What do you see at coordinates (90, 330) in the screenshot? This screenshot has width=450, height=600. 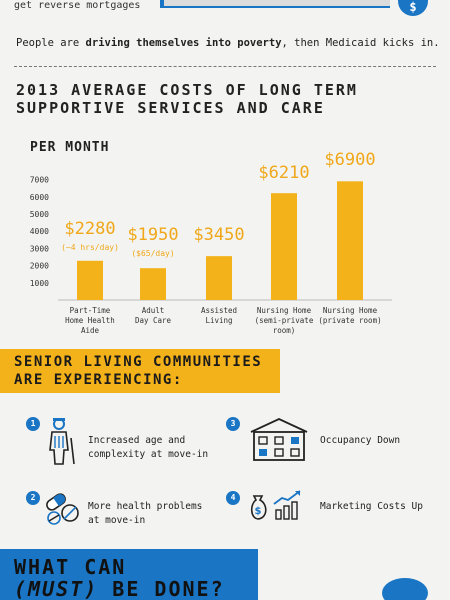 I see `category-label: Aide` at bounding box center [90, 330].